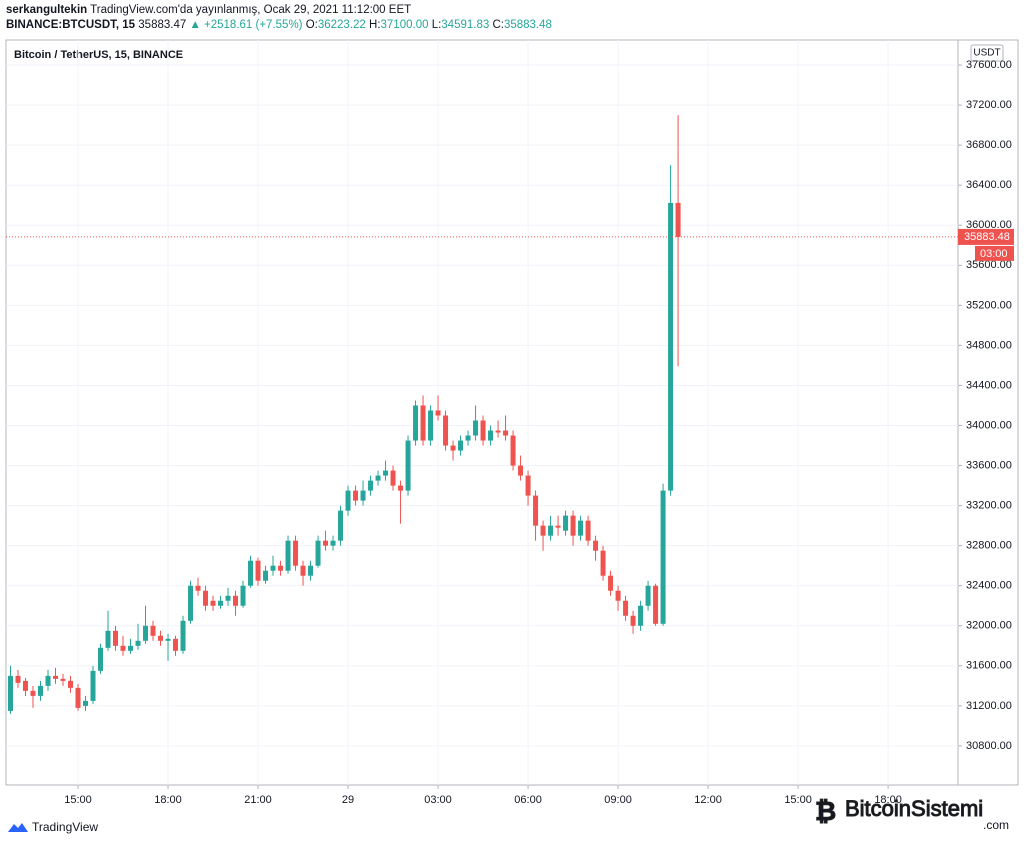 This screenshot has width=1024, height=845. I want to click on y-tick-label: 36000.00, so click(989, 225).